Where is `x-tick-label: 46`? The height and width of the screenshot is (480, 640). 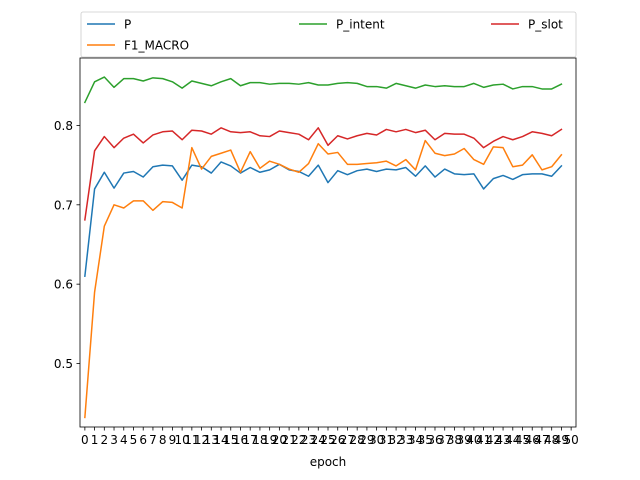 x-tick-label: 46 is located at coordinates (532, 440).